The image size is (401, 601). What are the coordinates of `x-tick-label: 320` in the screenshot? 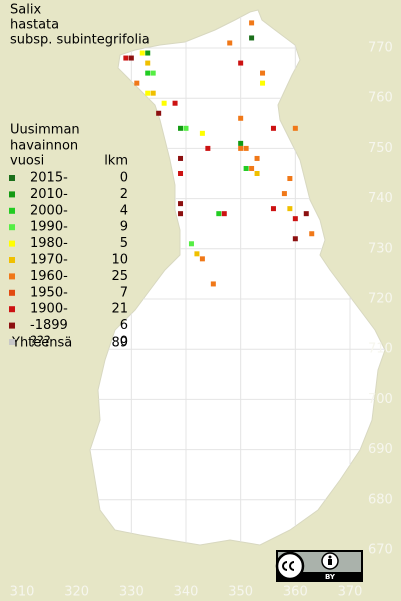 It's located at (76, 592).